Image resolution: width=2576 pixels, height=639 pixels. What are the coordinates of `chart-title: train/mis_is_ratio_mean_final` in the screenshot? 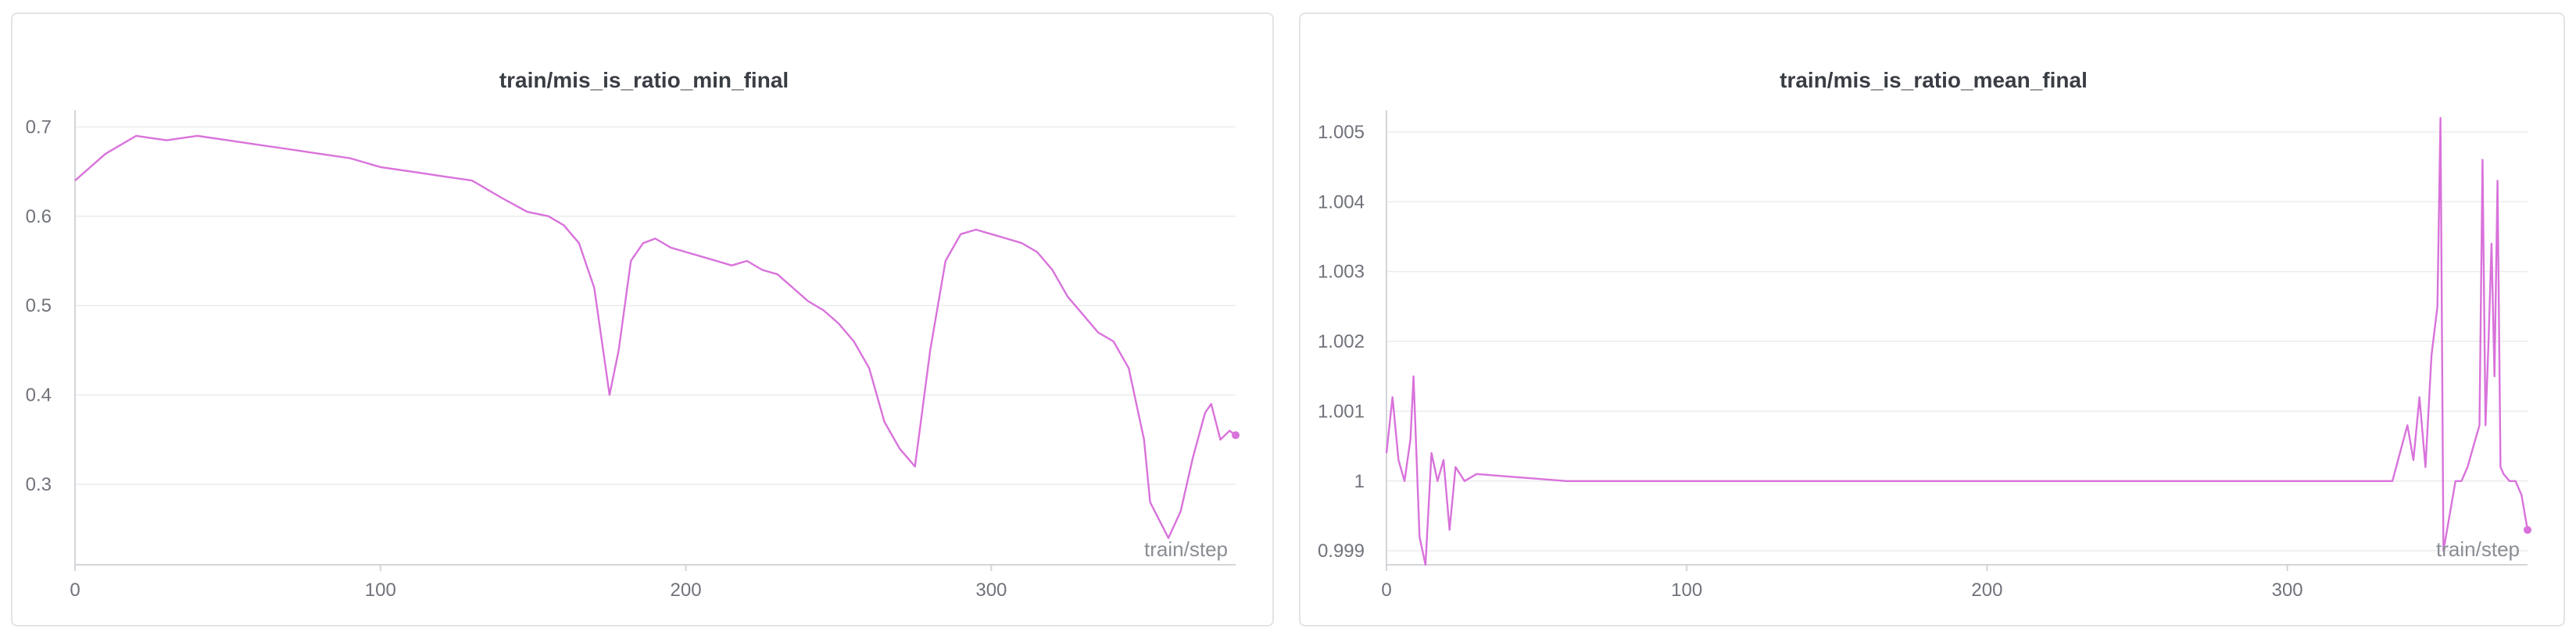 It's located at (1934, 80).